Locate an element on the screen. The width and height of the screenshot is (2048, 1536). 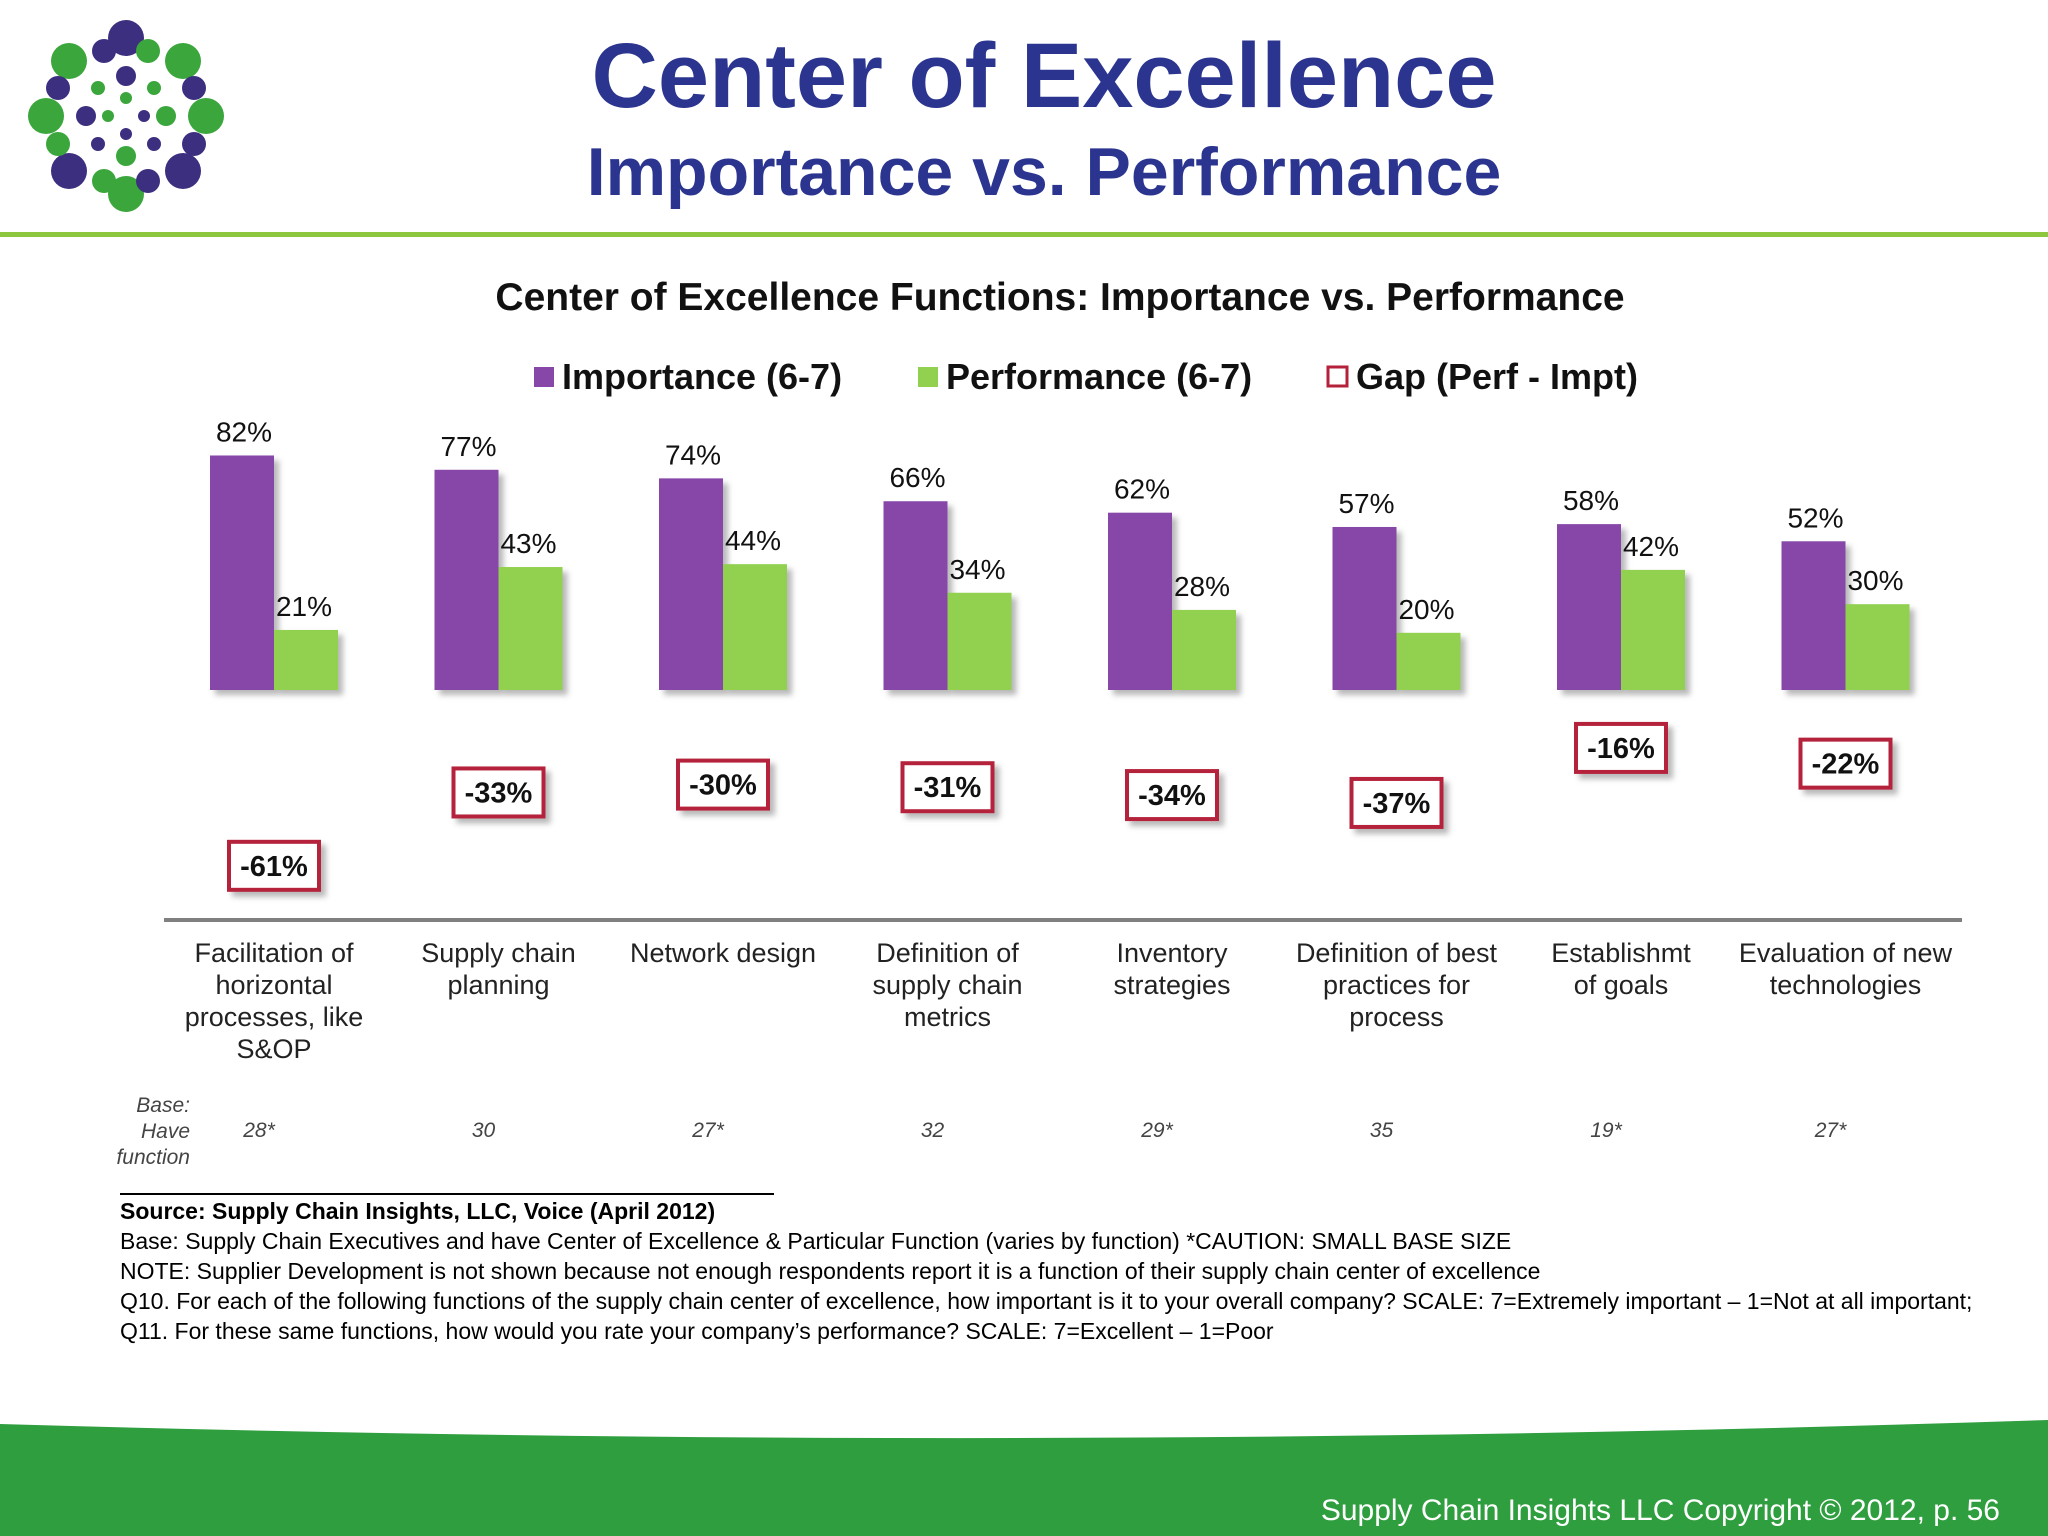
performance-value-label: 20% is located at coordinates (1426, 609).